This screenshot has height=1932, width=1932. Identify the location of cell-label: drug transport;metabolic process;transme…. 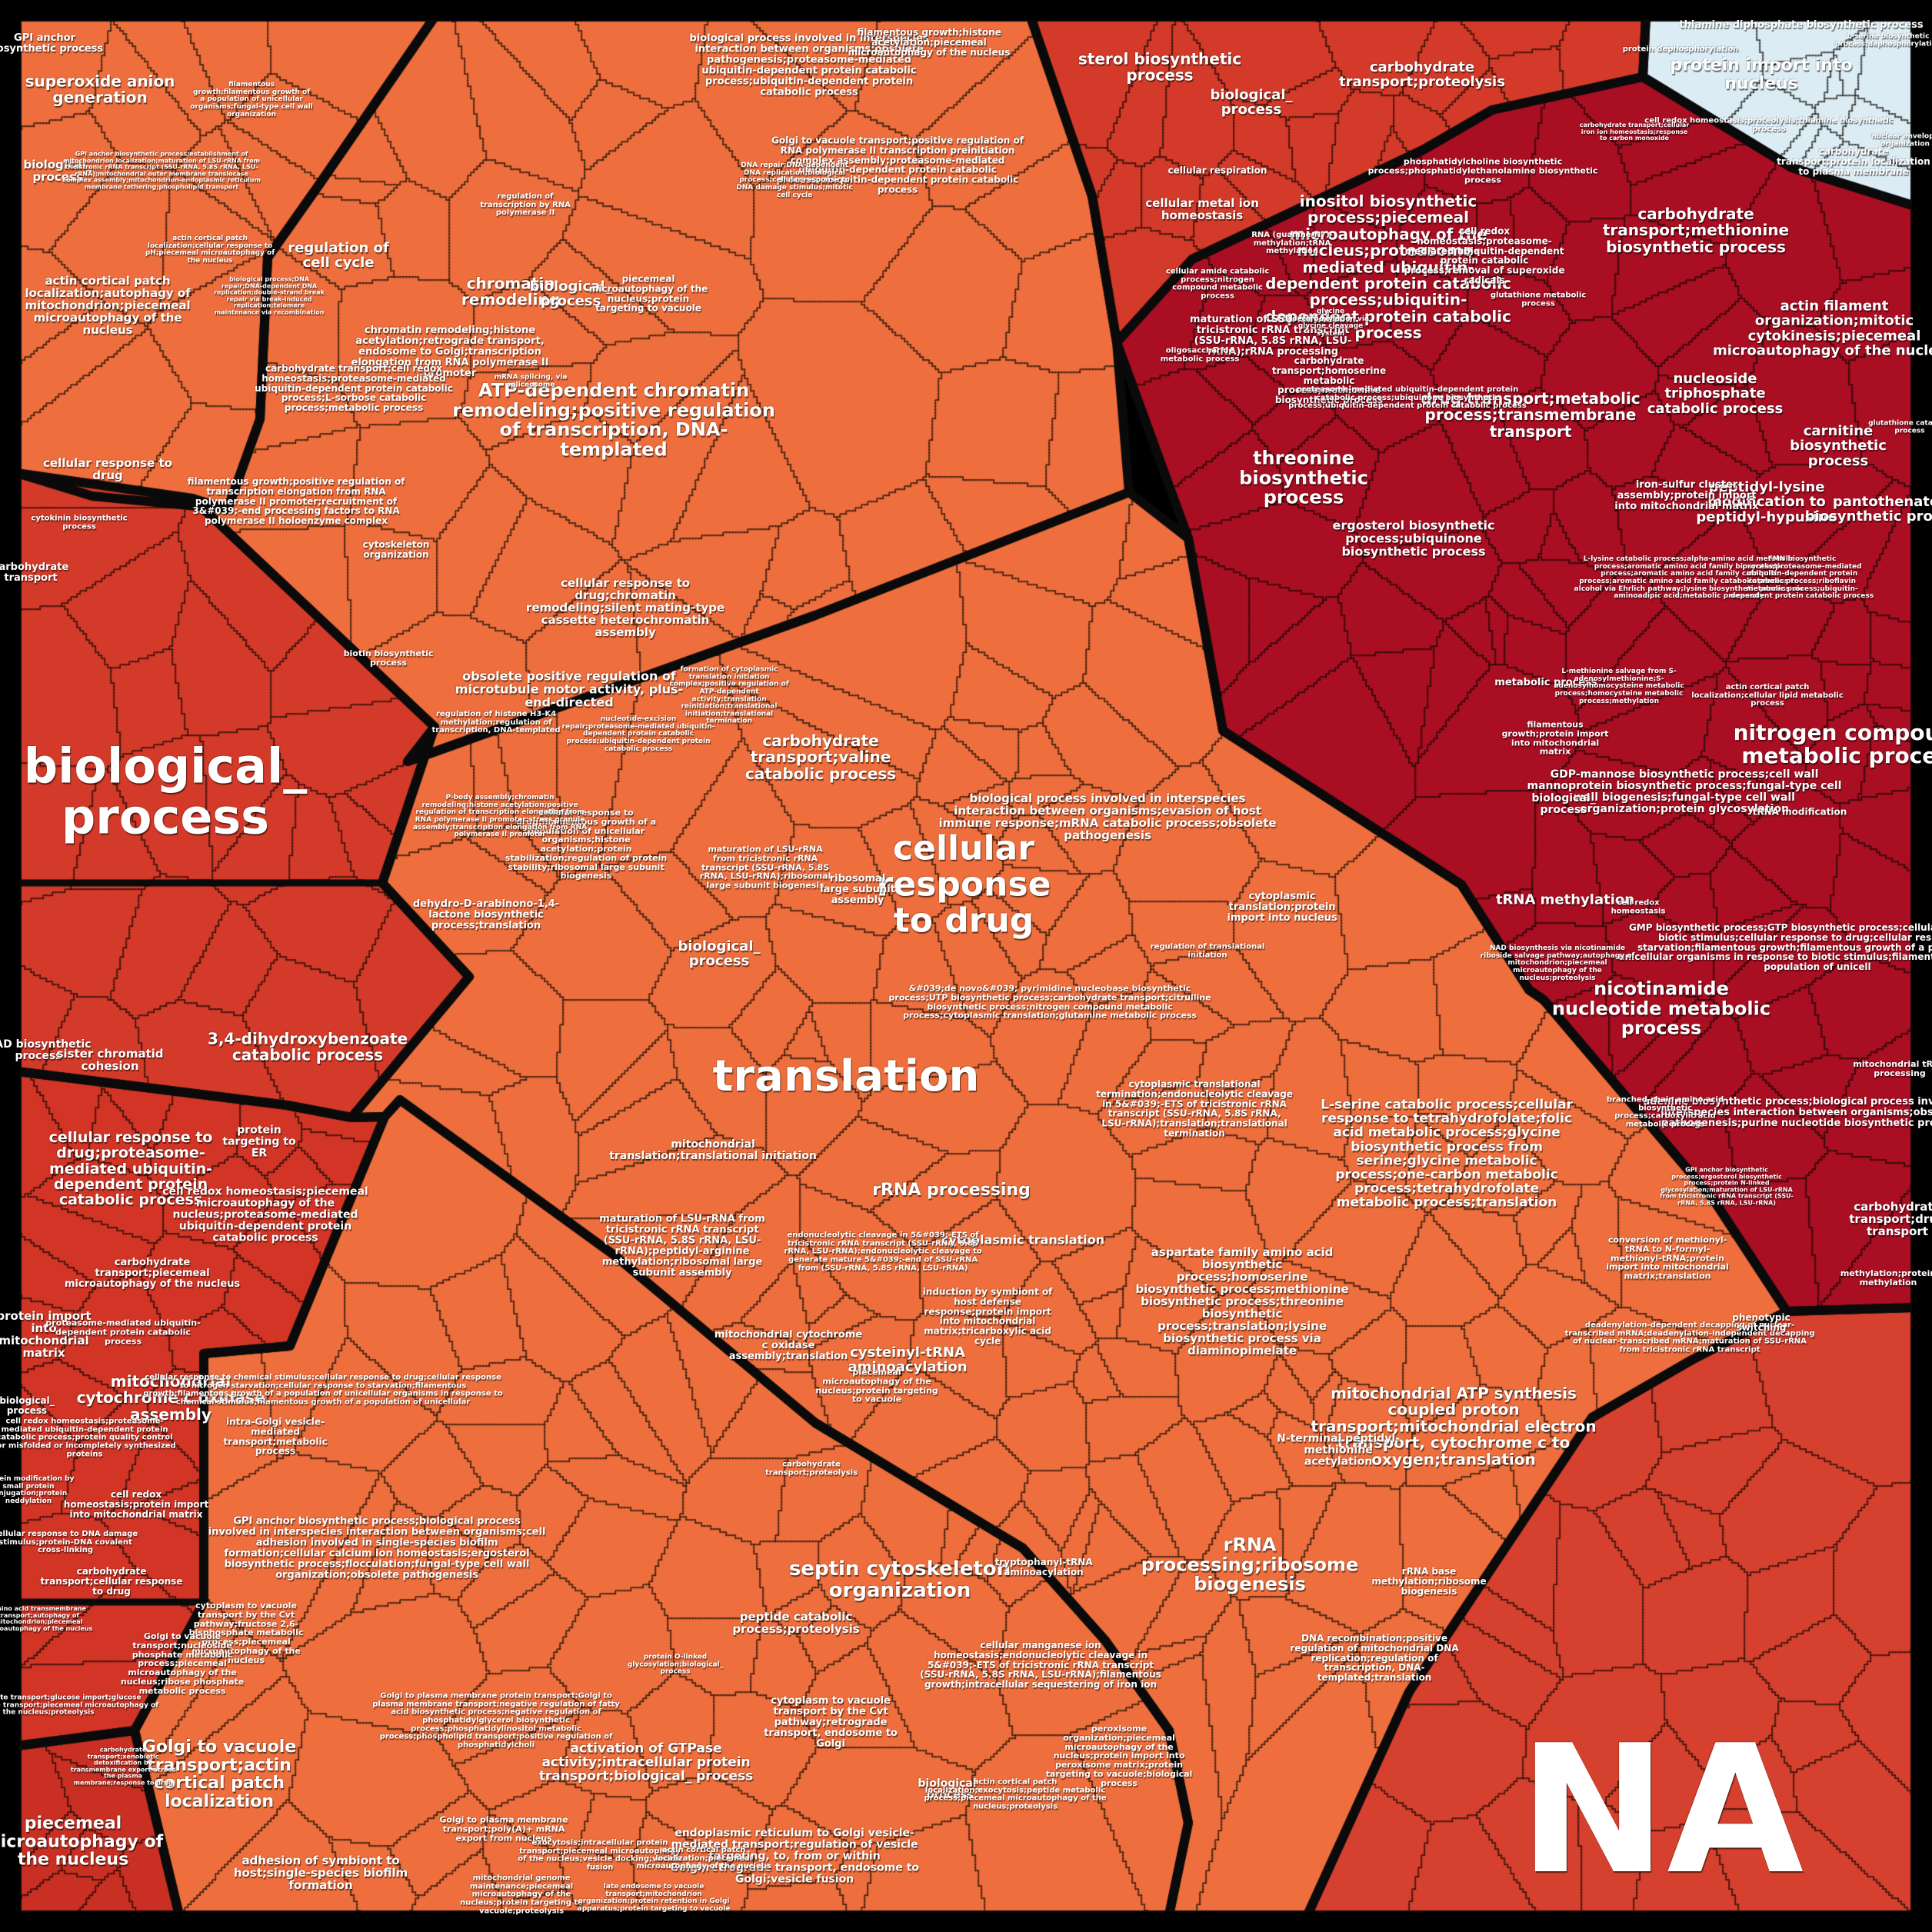
(1531, 414).